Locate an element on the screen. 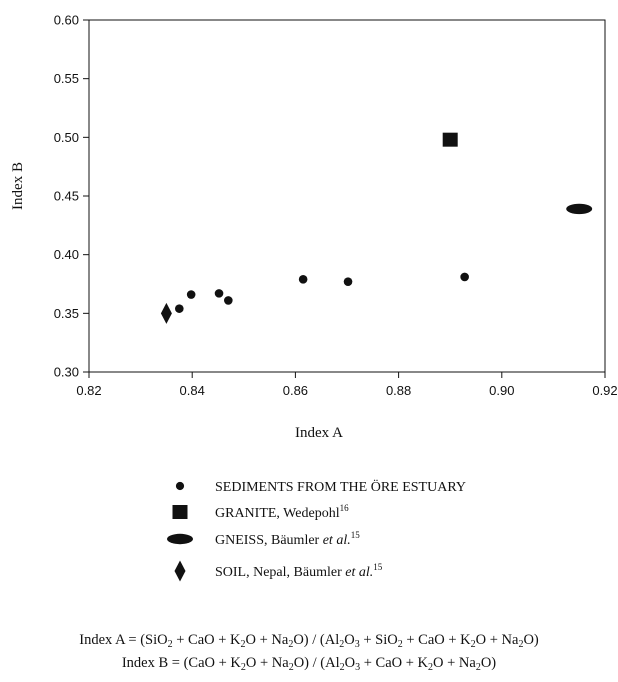  data-point-diamond is located at coordinates (166, 313).